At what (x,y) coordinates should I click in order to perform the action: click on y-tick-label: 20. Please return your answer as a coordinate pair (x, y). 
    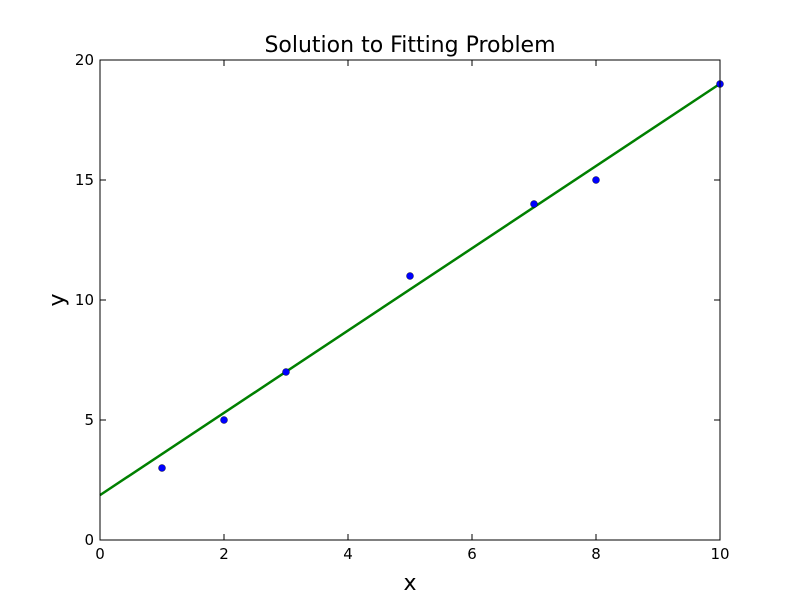
    Looking at the image, I should click on (84, 60).